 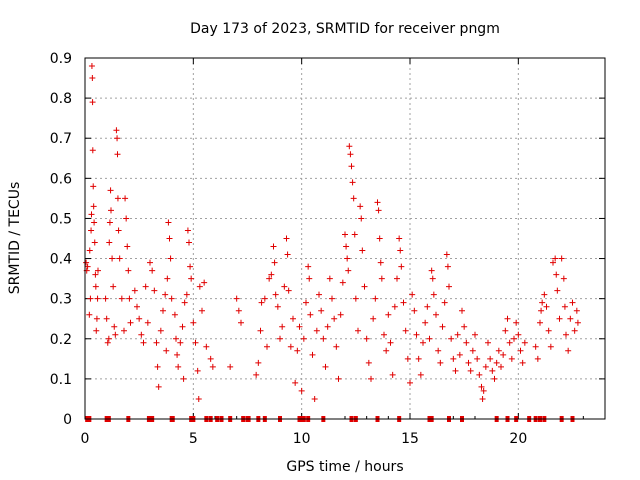 What do you see at coordinates (193, 439) in the screenshot?
I see `x-tick-label: 5` at bounding box center [193, 439].